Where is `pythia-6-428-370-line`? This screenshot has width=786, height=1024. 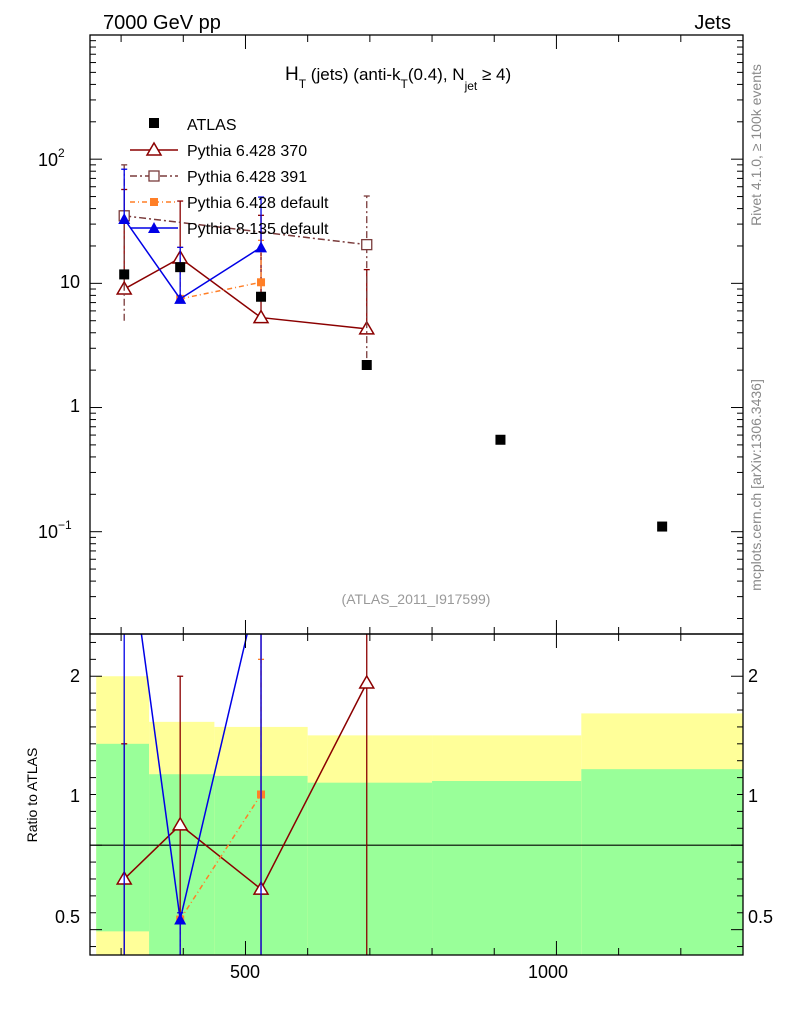 pythia-6-428-370-line is located at coordinates (245, 293).